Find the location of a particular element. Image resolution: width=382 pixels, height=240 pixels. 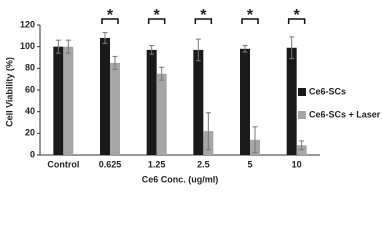

x-tick-label: 1.25 is located at coordinates (157, 164).